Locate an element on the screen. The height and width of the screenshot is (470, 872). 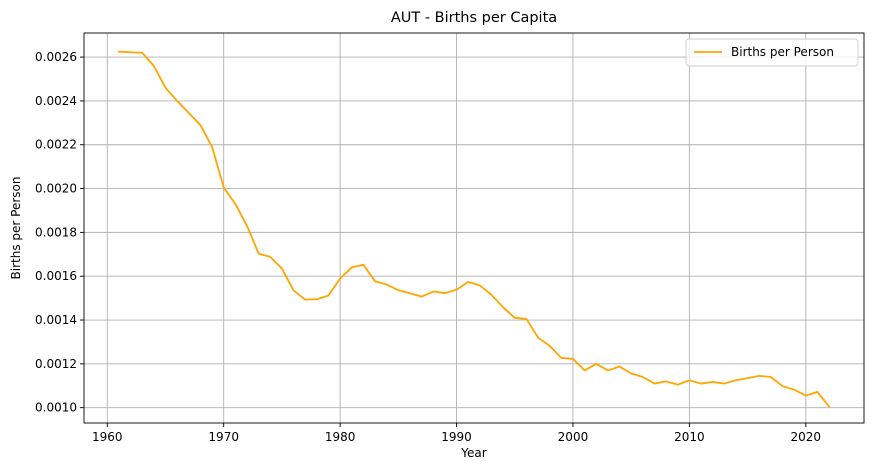
y-axis-label: Births per Person is located at coordinates (16, 228).